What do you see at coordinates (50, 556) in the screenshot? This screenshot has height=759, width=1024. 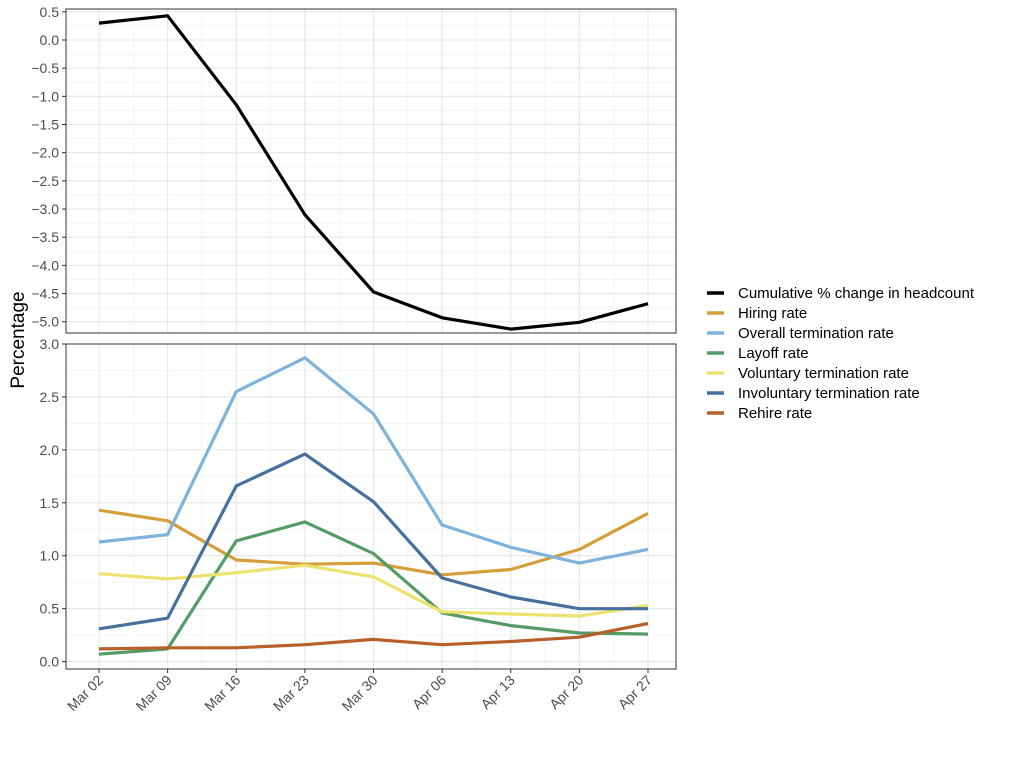 I see `y-tick-label: 1.0` at bounding box center [50, 556].